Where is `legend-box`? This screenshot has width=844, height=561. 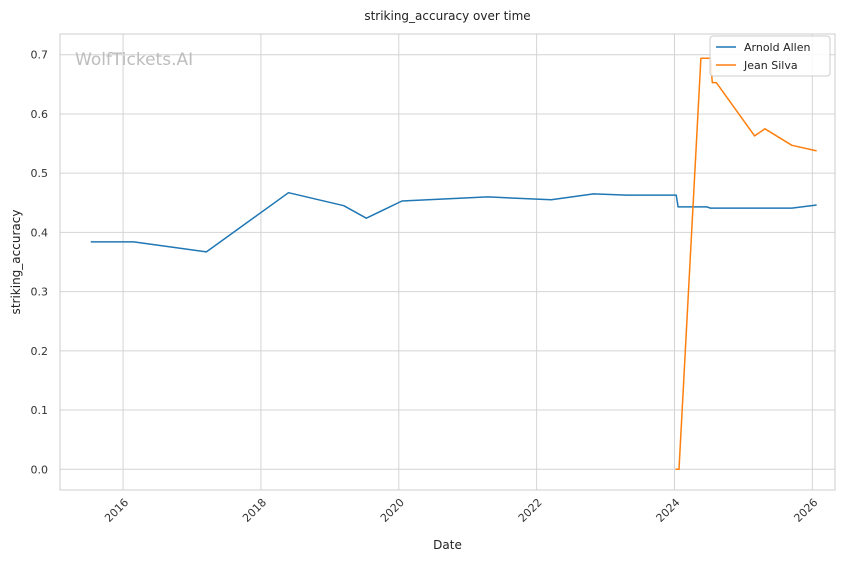
legend-box is located at coordinates (770, 56).